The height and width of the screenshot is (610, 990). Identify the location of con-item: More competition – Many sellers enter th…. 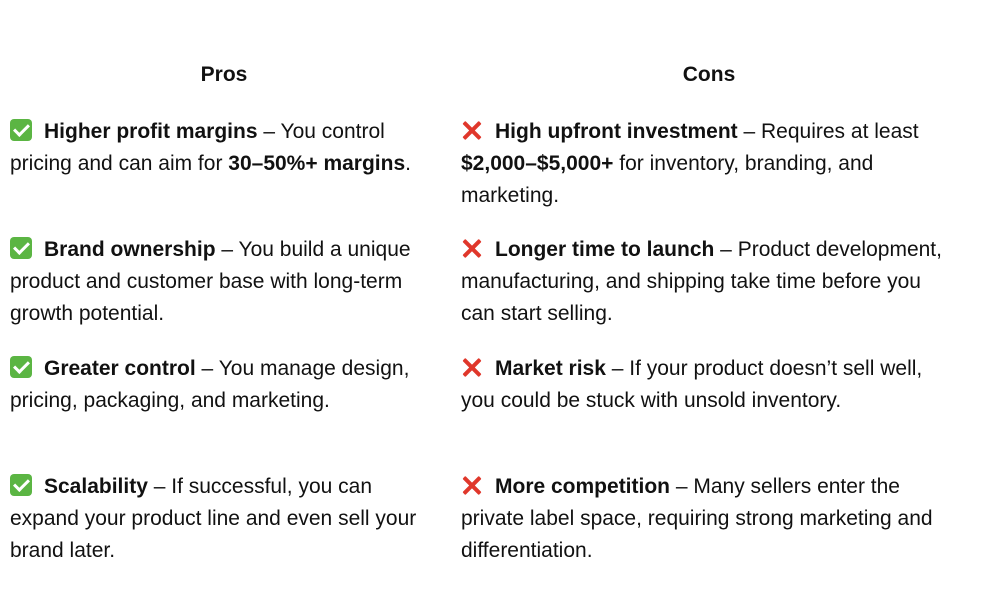
(709, 519).